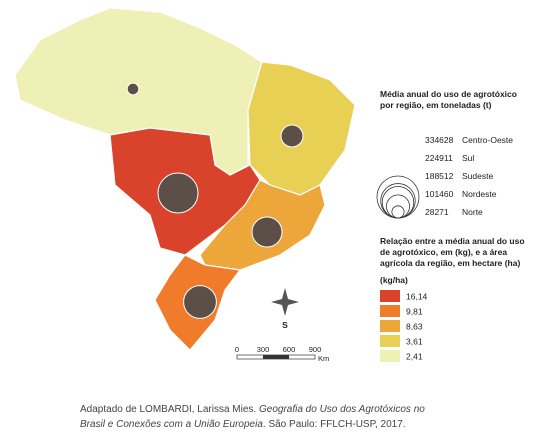 This screenshot has height=435, width=541. I want to click on scale-bar-fill, so click(276, 357).